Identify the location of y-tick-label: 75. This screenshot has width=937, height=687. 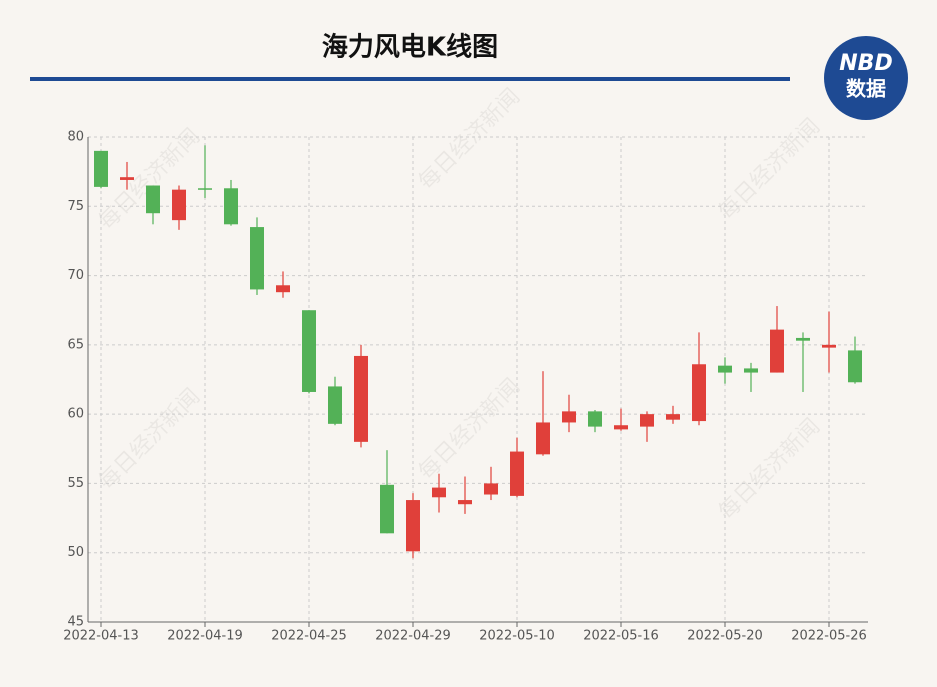
(75, 206).